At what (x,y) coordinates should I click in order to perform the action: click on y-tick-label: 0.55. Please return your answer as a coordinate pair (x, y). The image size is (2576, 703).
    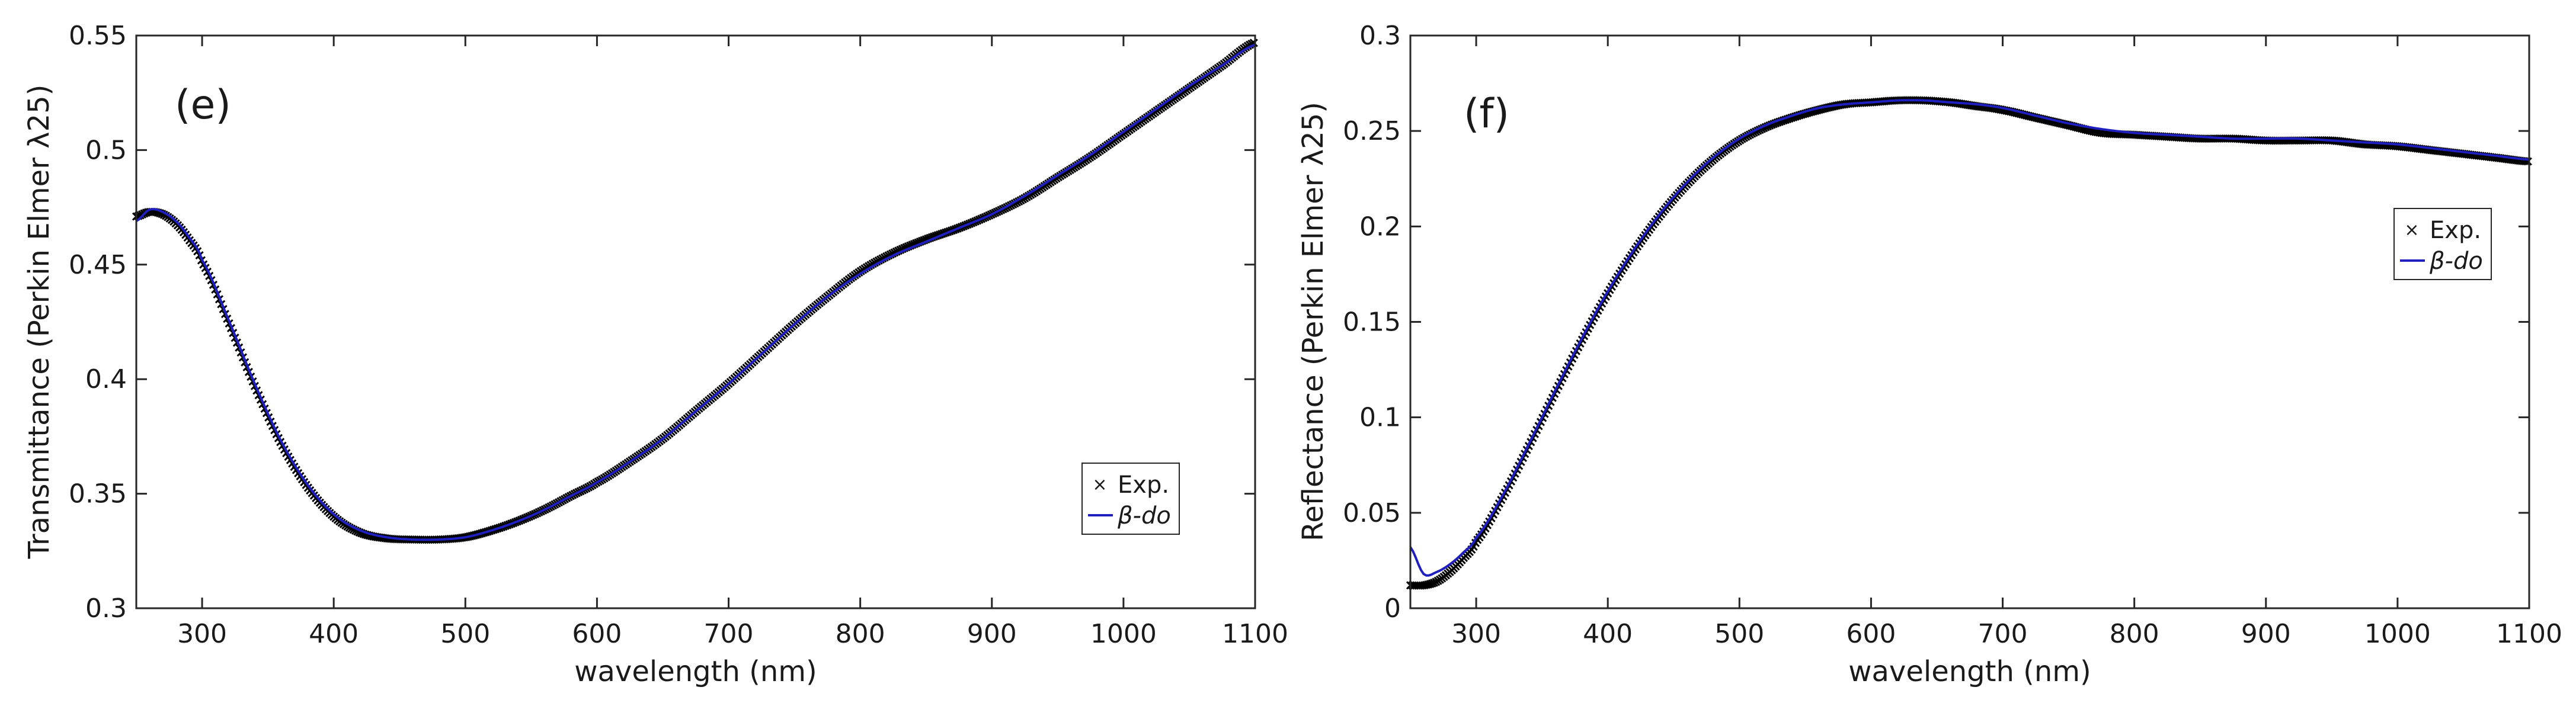
    Looking at the image, I should click on (98, 36).